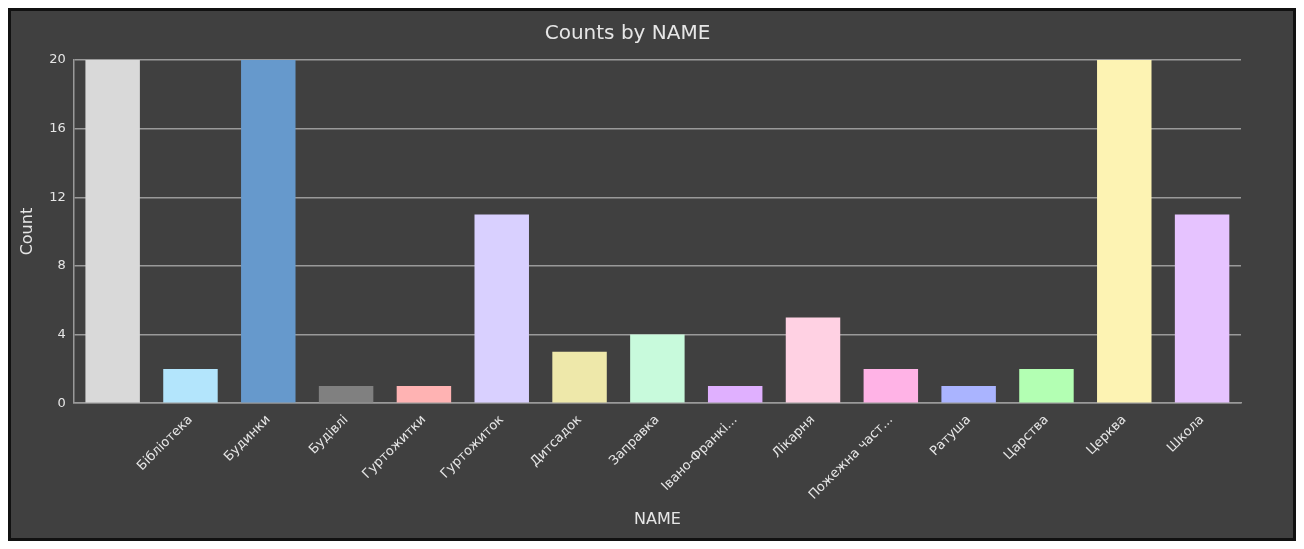 This screenshot has width=1304, height=549. Describe the element at coordinates (61, 265) in the screenshot. I see `y-tick-label: 8` at that location.